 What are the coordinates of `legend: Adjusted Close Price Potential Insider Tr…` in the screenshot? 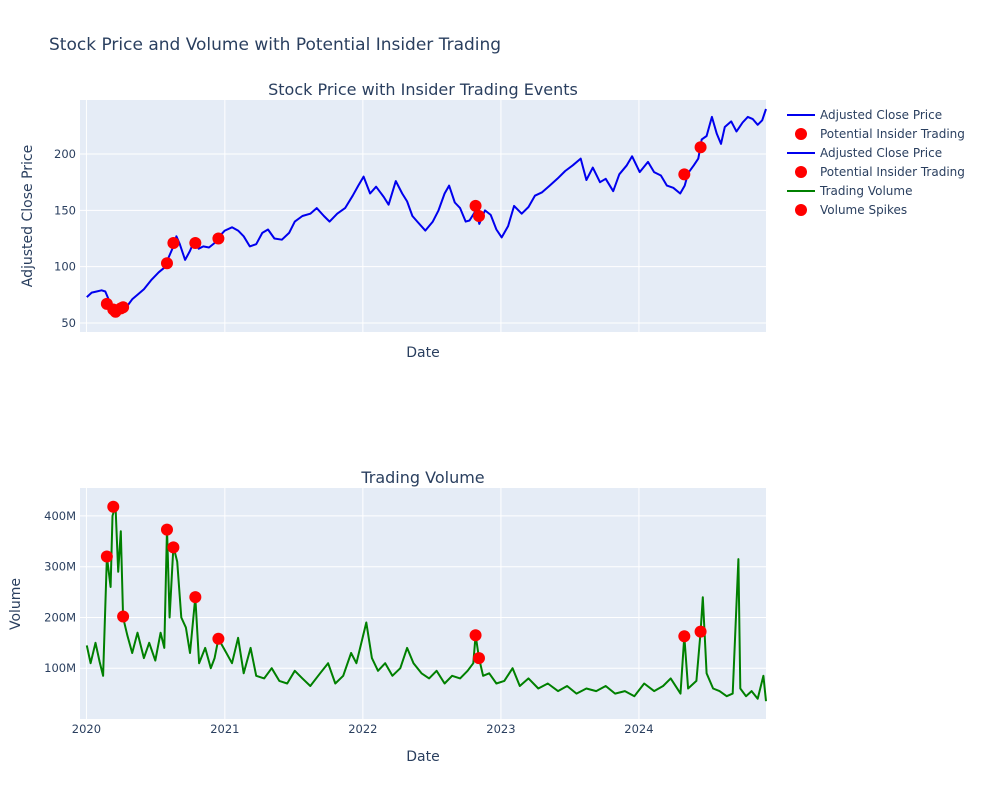 It's located at (876, 162).